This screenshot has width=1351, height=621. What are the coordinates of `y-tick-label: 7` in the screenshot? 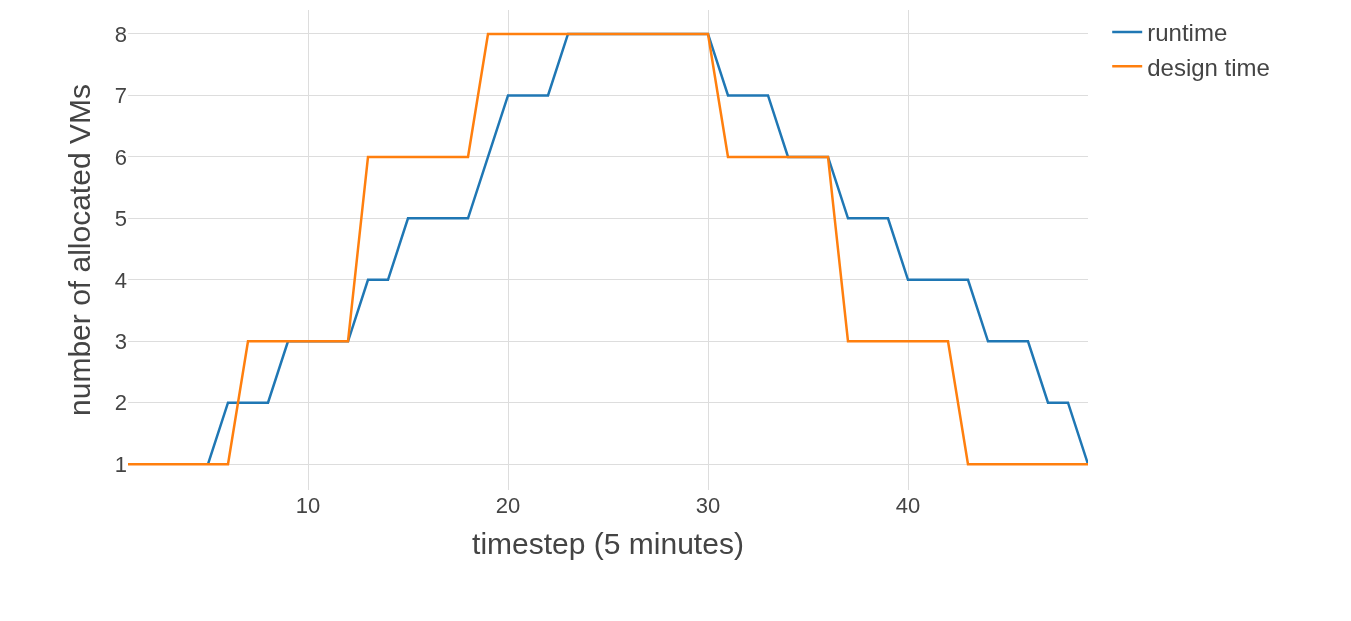 It's located at (120, 96).